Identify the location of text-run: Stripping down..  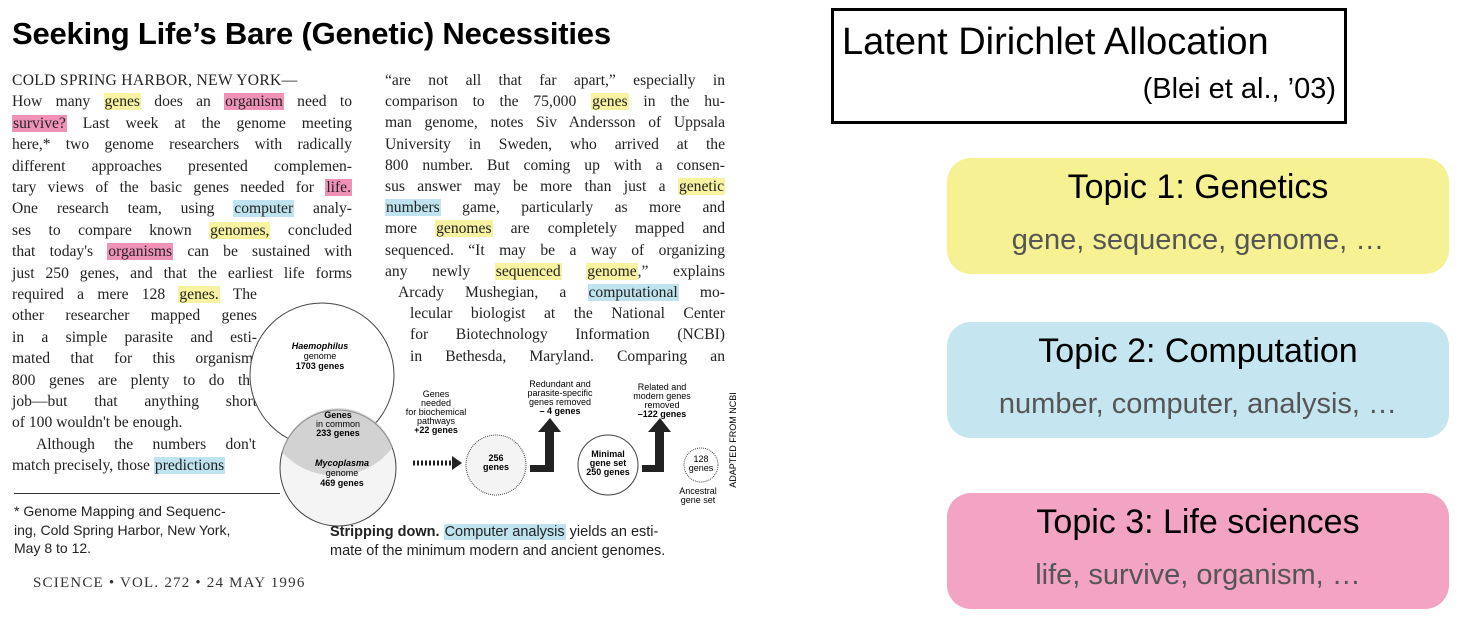
(385, 532).